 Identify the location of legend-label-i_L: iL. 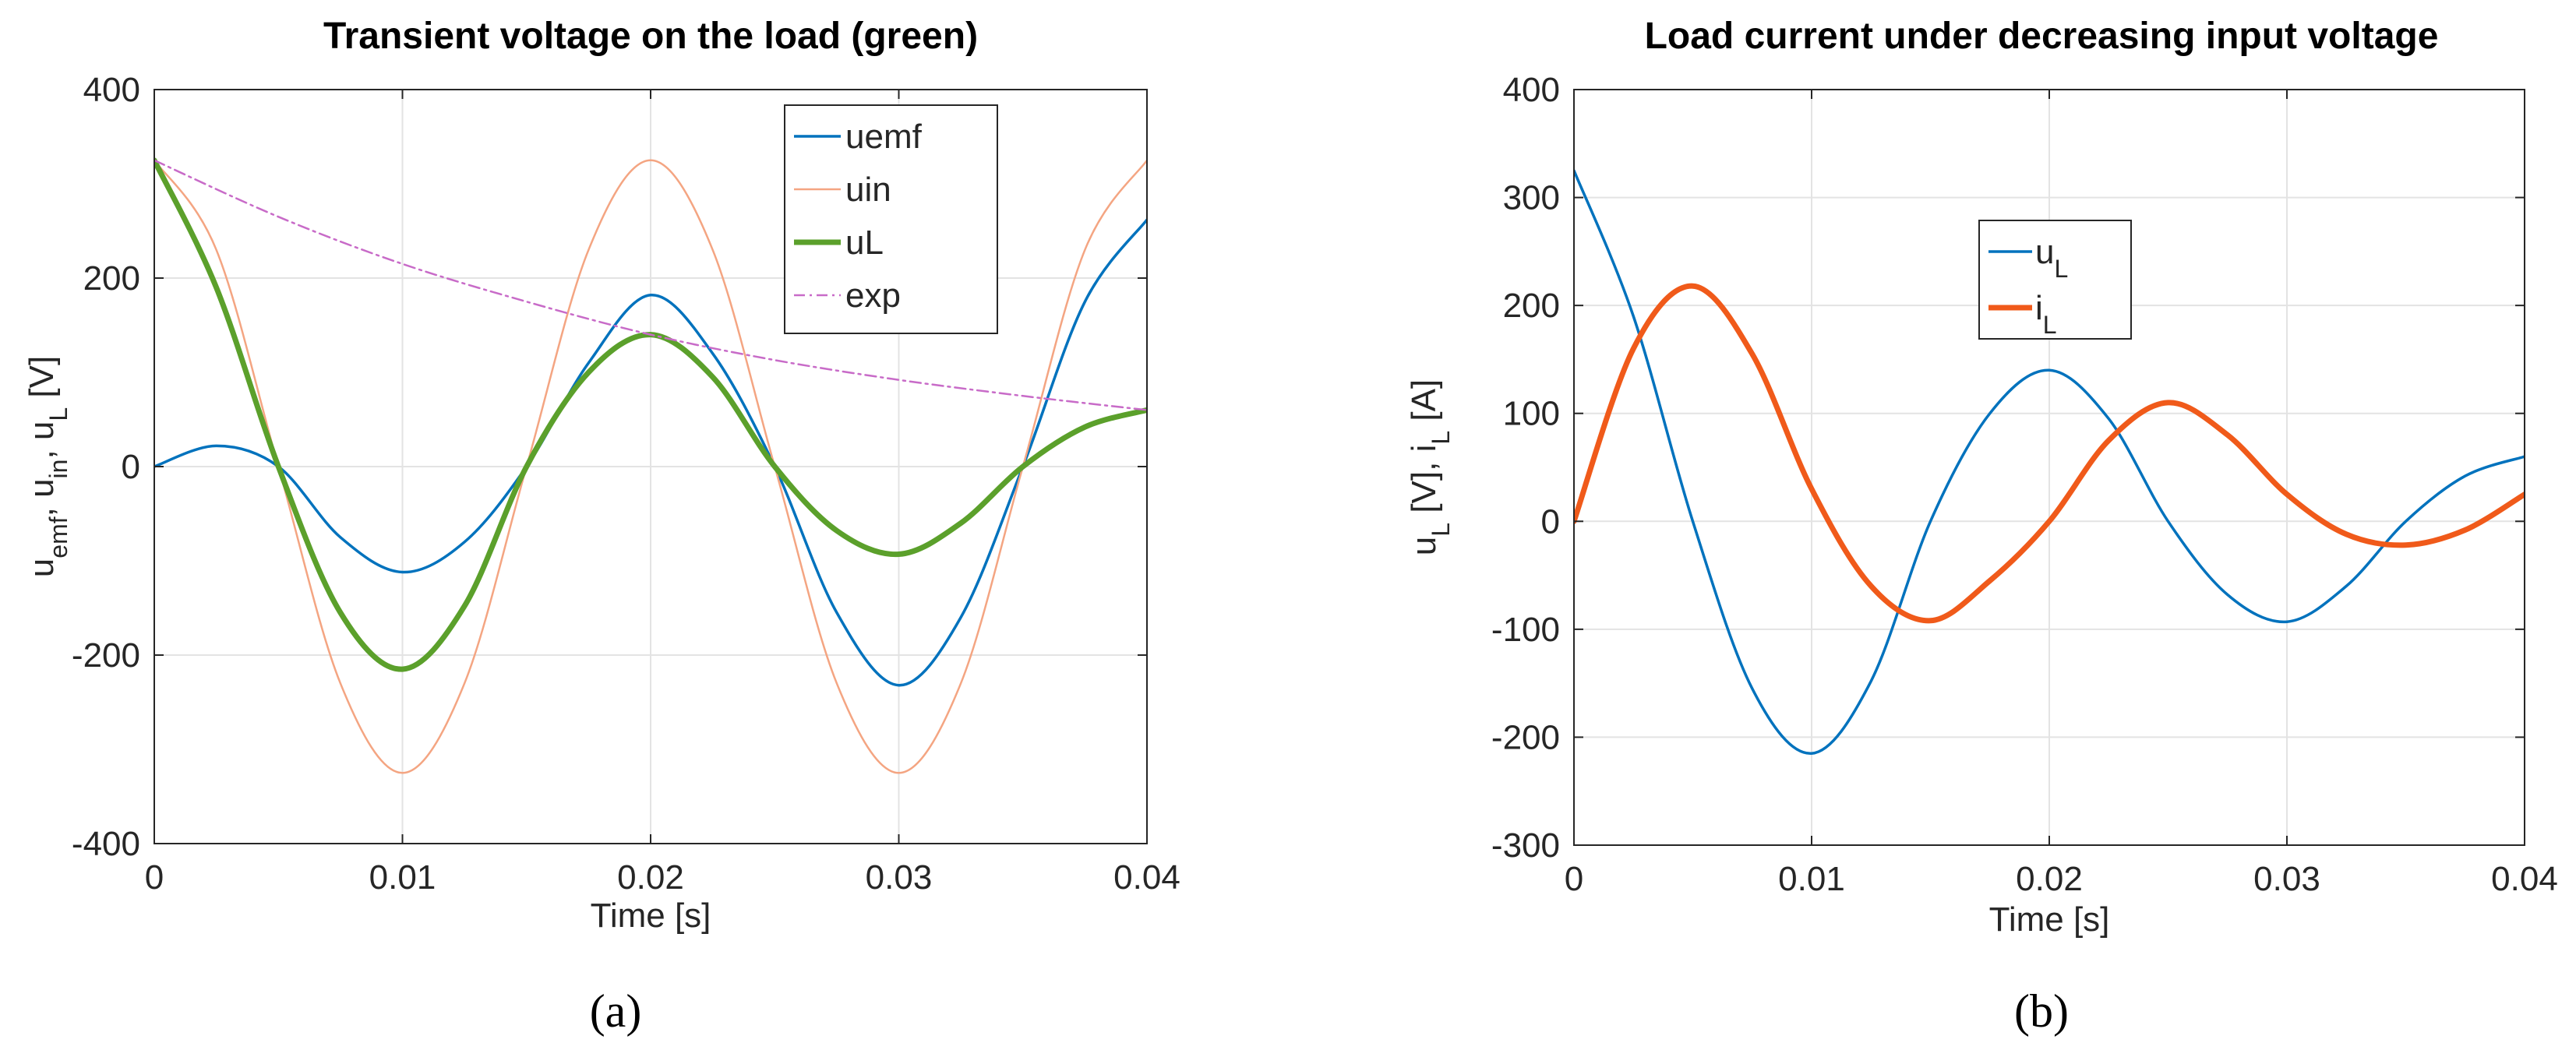
(2046, 314).